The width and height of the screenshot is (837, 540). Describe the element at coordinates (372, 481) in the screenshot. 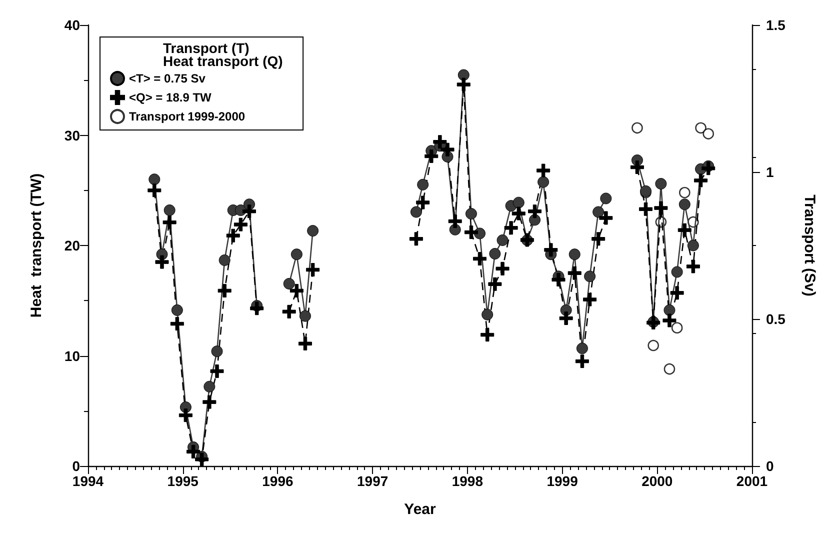

I see `x-tick-label: 1997` at that location.